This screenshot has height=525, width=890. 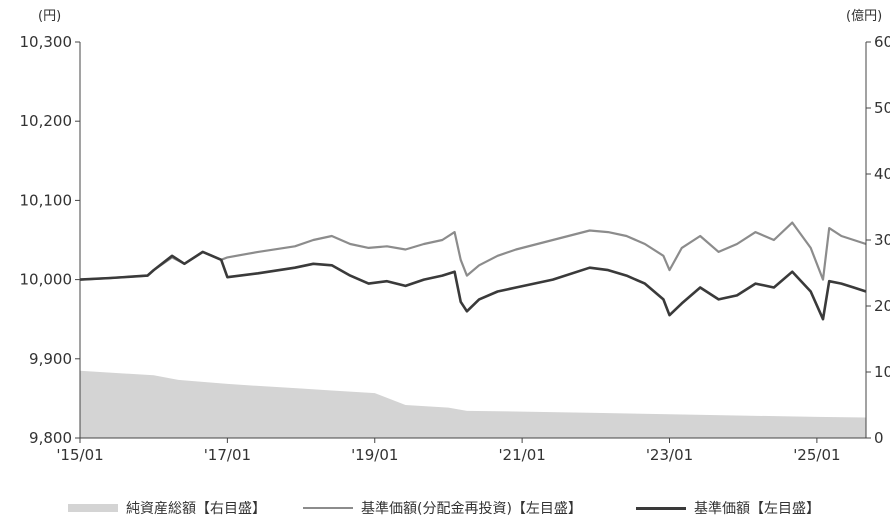 I want to click on right-tick-label-2: 20, so click(x=882, y=306).